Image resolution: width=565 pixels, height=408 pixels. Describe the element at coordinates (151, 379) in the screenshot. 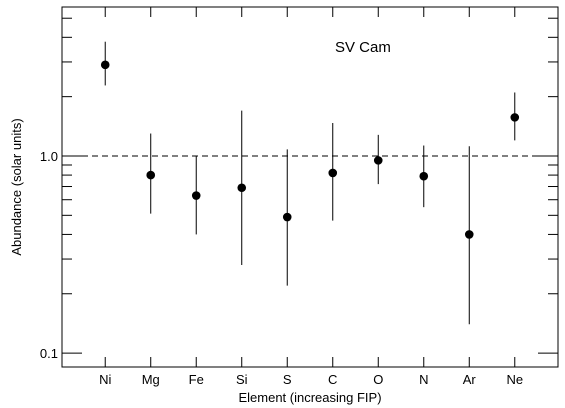

I see `x-tick-label: Mg` at that location.